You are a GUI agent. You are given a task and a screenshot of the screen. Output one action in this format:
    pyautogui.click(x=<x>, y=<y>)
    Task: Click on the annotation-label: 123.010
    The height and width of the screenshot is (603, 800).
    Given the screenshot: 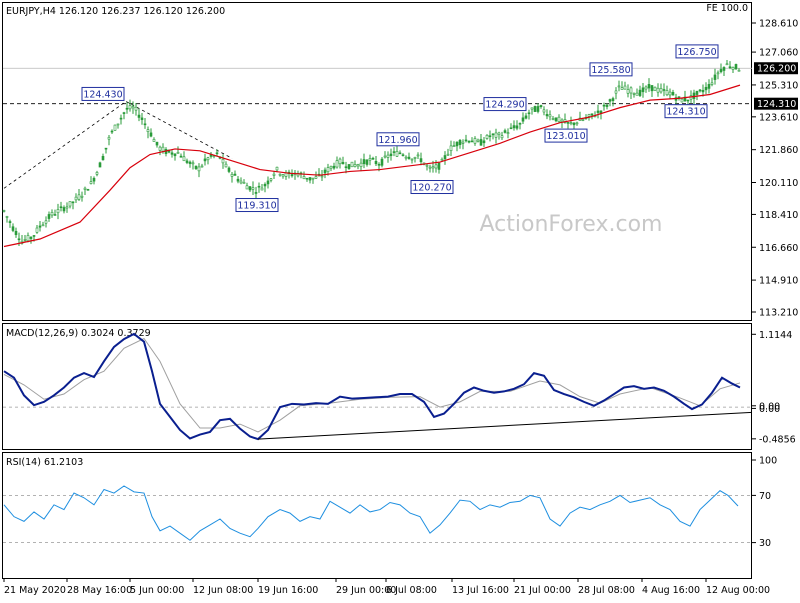 What is the action you would take?
    pyautogui.click(x=565, y=136)
    